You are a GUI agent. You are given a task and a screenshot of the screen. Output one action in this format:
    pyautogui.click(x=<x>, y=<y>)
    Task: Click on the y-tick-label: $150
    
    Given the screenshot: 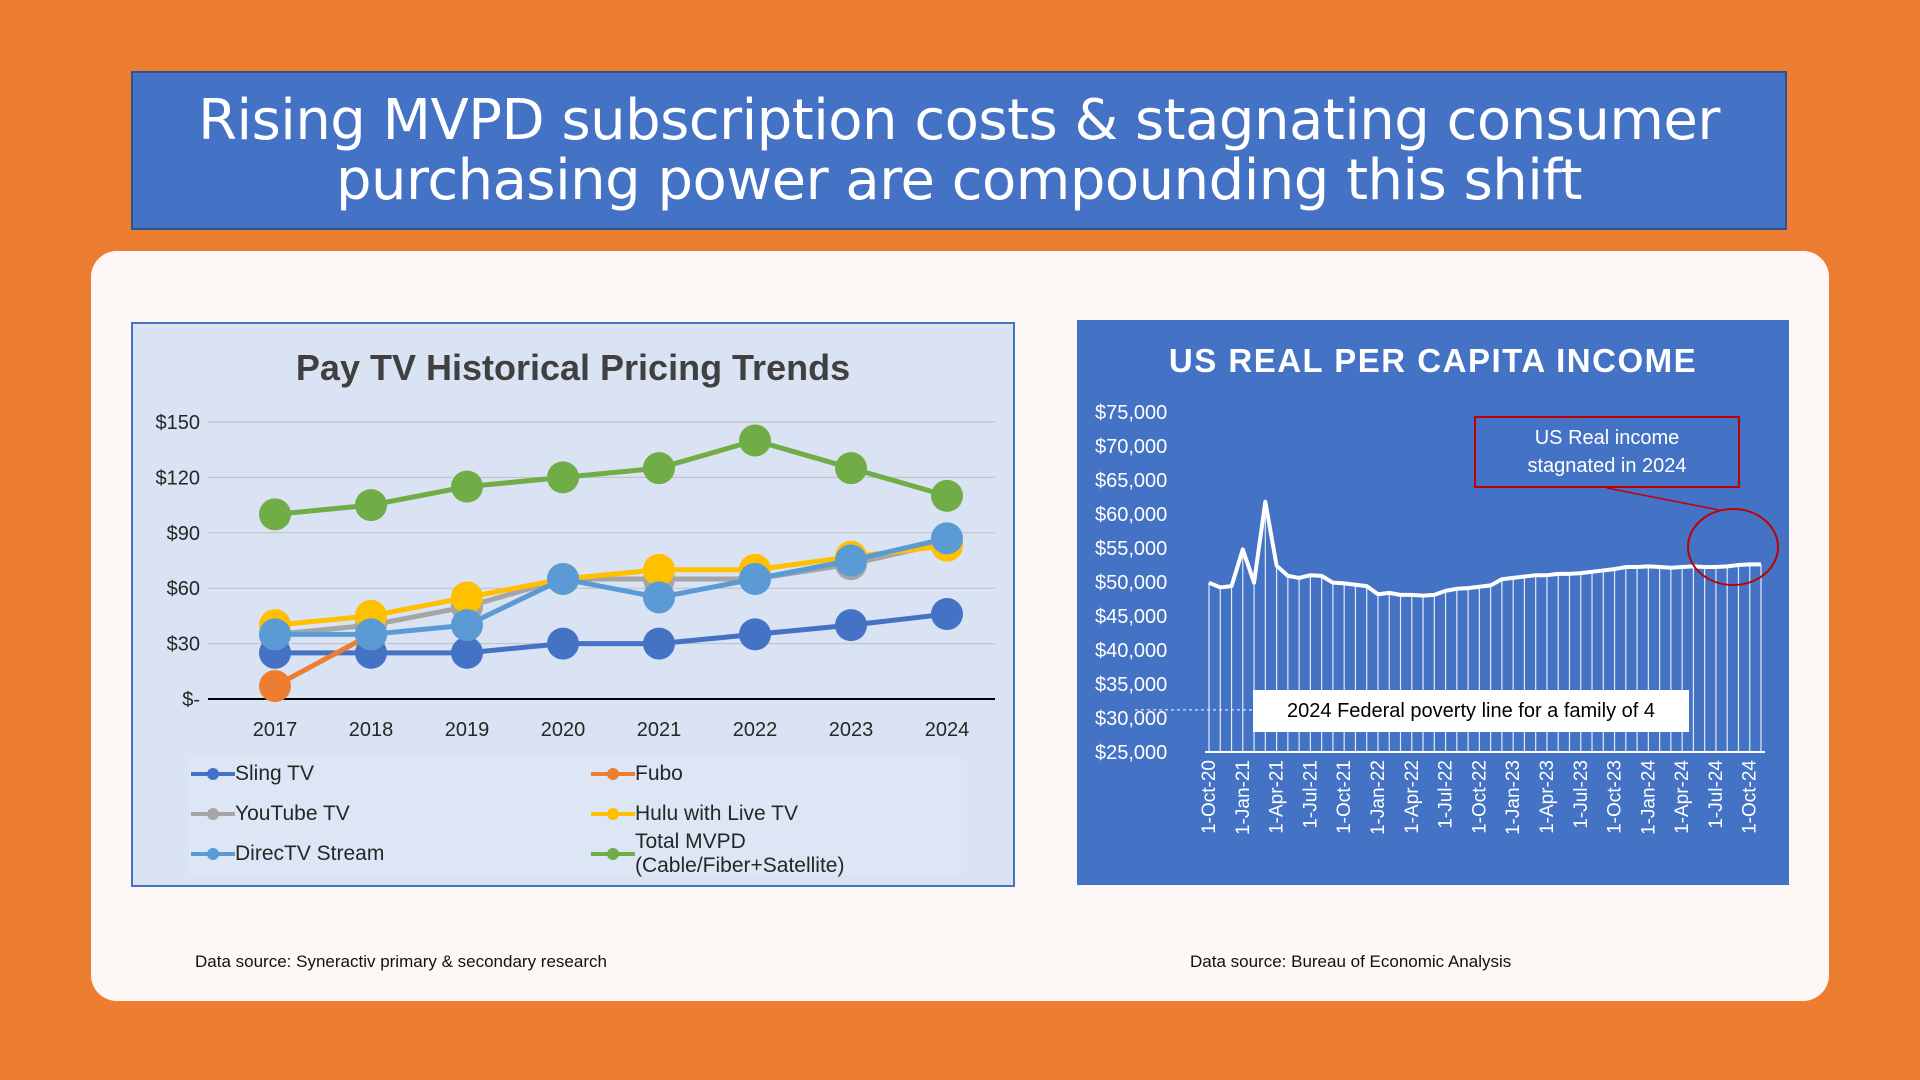 What is the action you would take?
    pyautogui.click(x=178, y=423)
    